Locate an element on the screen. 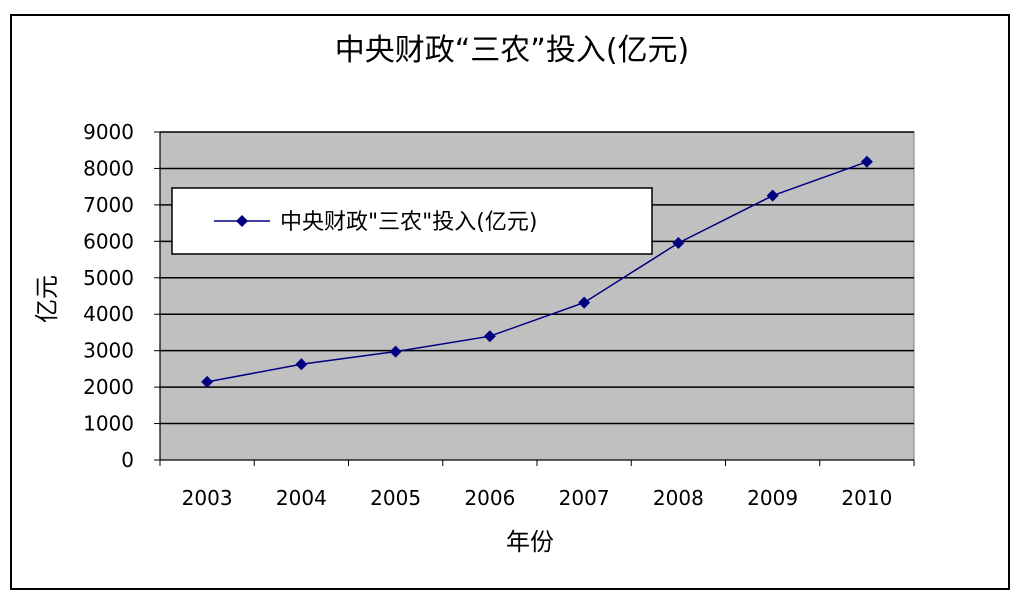 The image size is (1024, 608). x-tick-label: 2004 is located at coordinates (301, 498).